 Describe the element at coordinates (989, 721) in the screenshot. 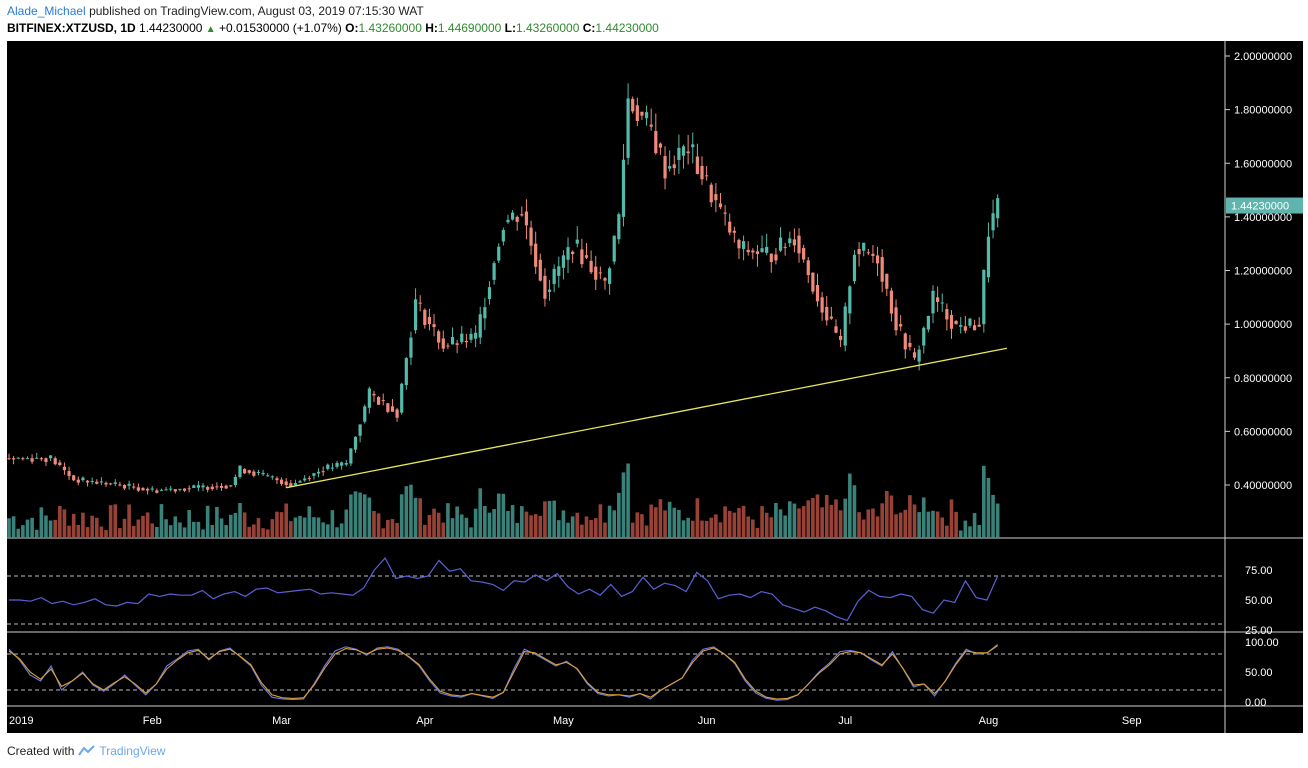

I see `time-tick-label: Aug` at that location.